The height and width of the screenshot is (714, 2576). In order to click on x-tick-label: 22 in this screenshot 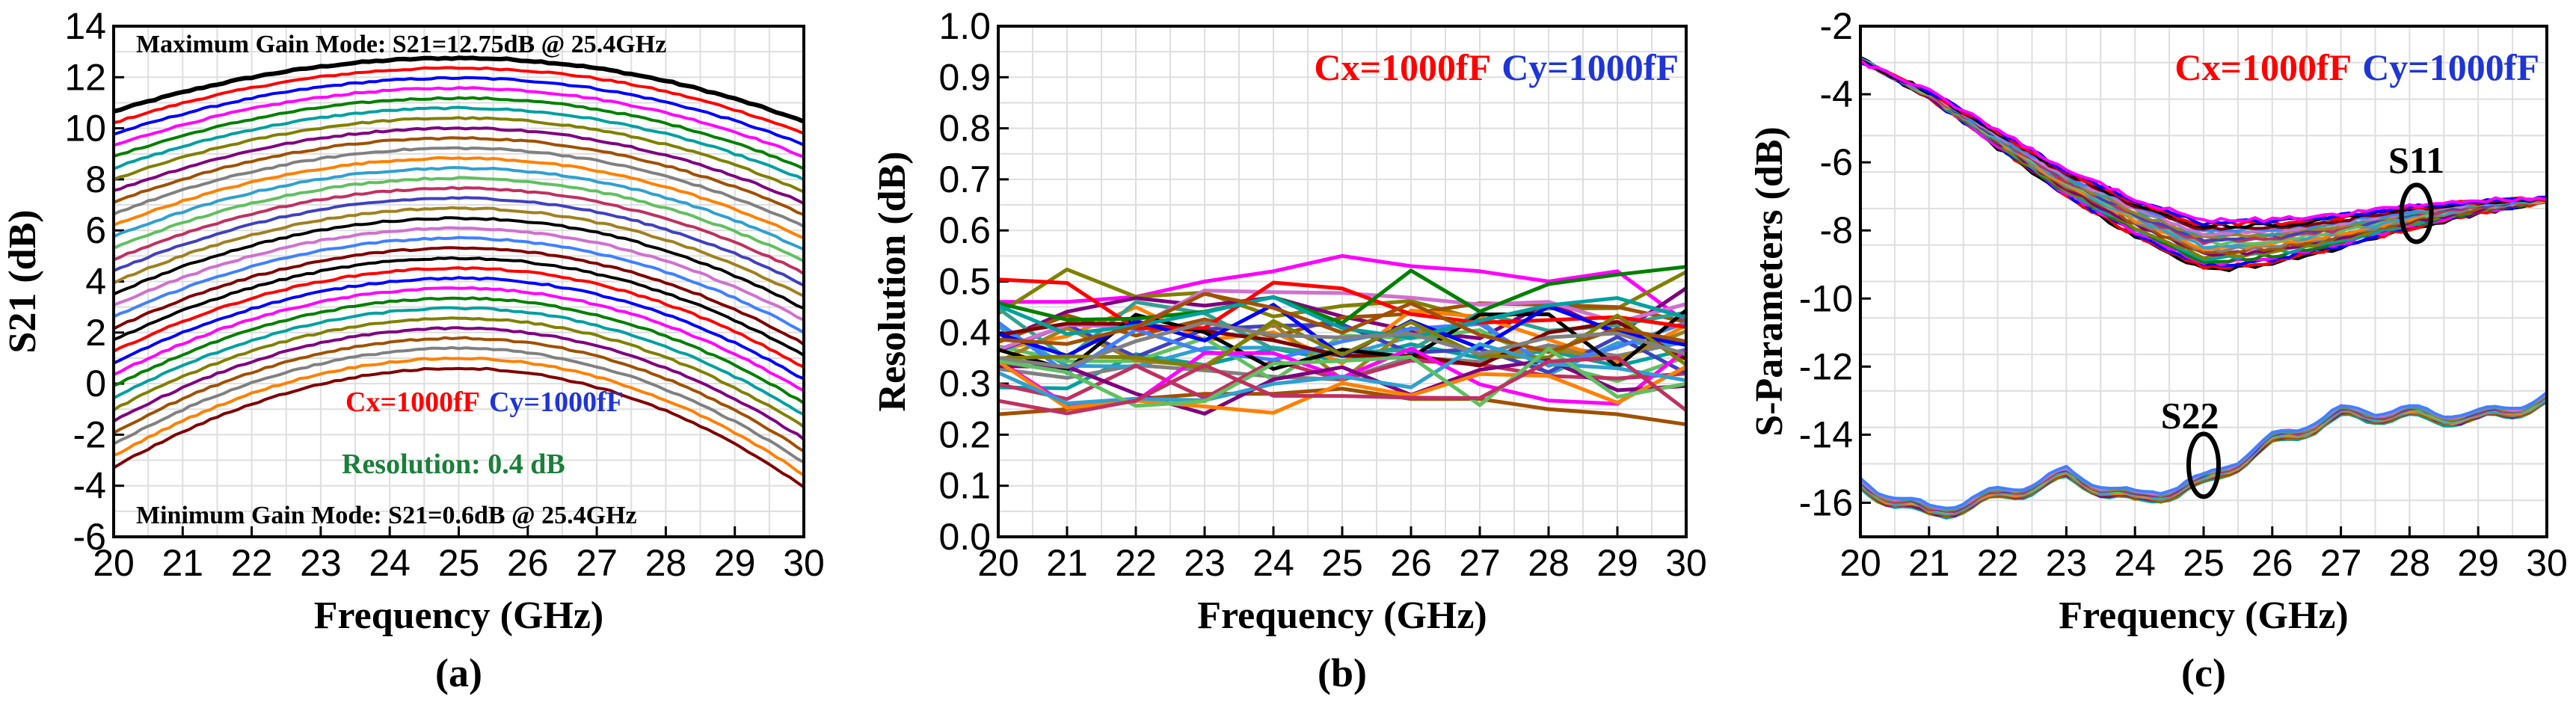, I will do `click(252, 563)`.